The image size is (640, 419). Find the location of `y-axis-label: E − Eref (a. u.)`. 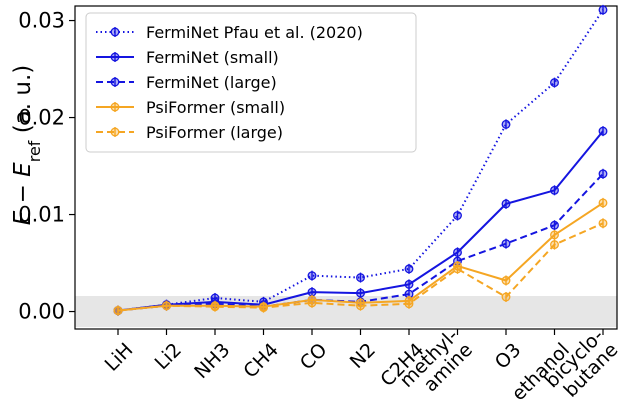

y-axis-label: E − Eref (a. u.) is located at coordinates (27, 145).